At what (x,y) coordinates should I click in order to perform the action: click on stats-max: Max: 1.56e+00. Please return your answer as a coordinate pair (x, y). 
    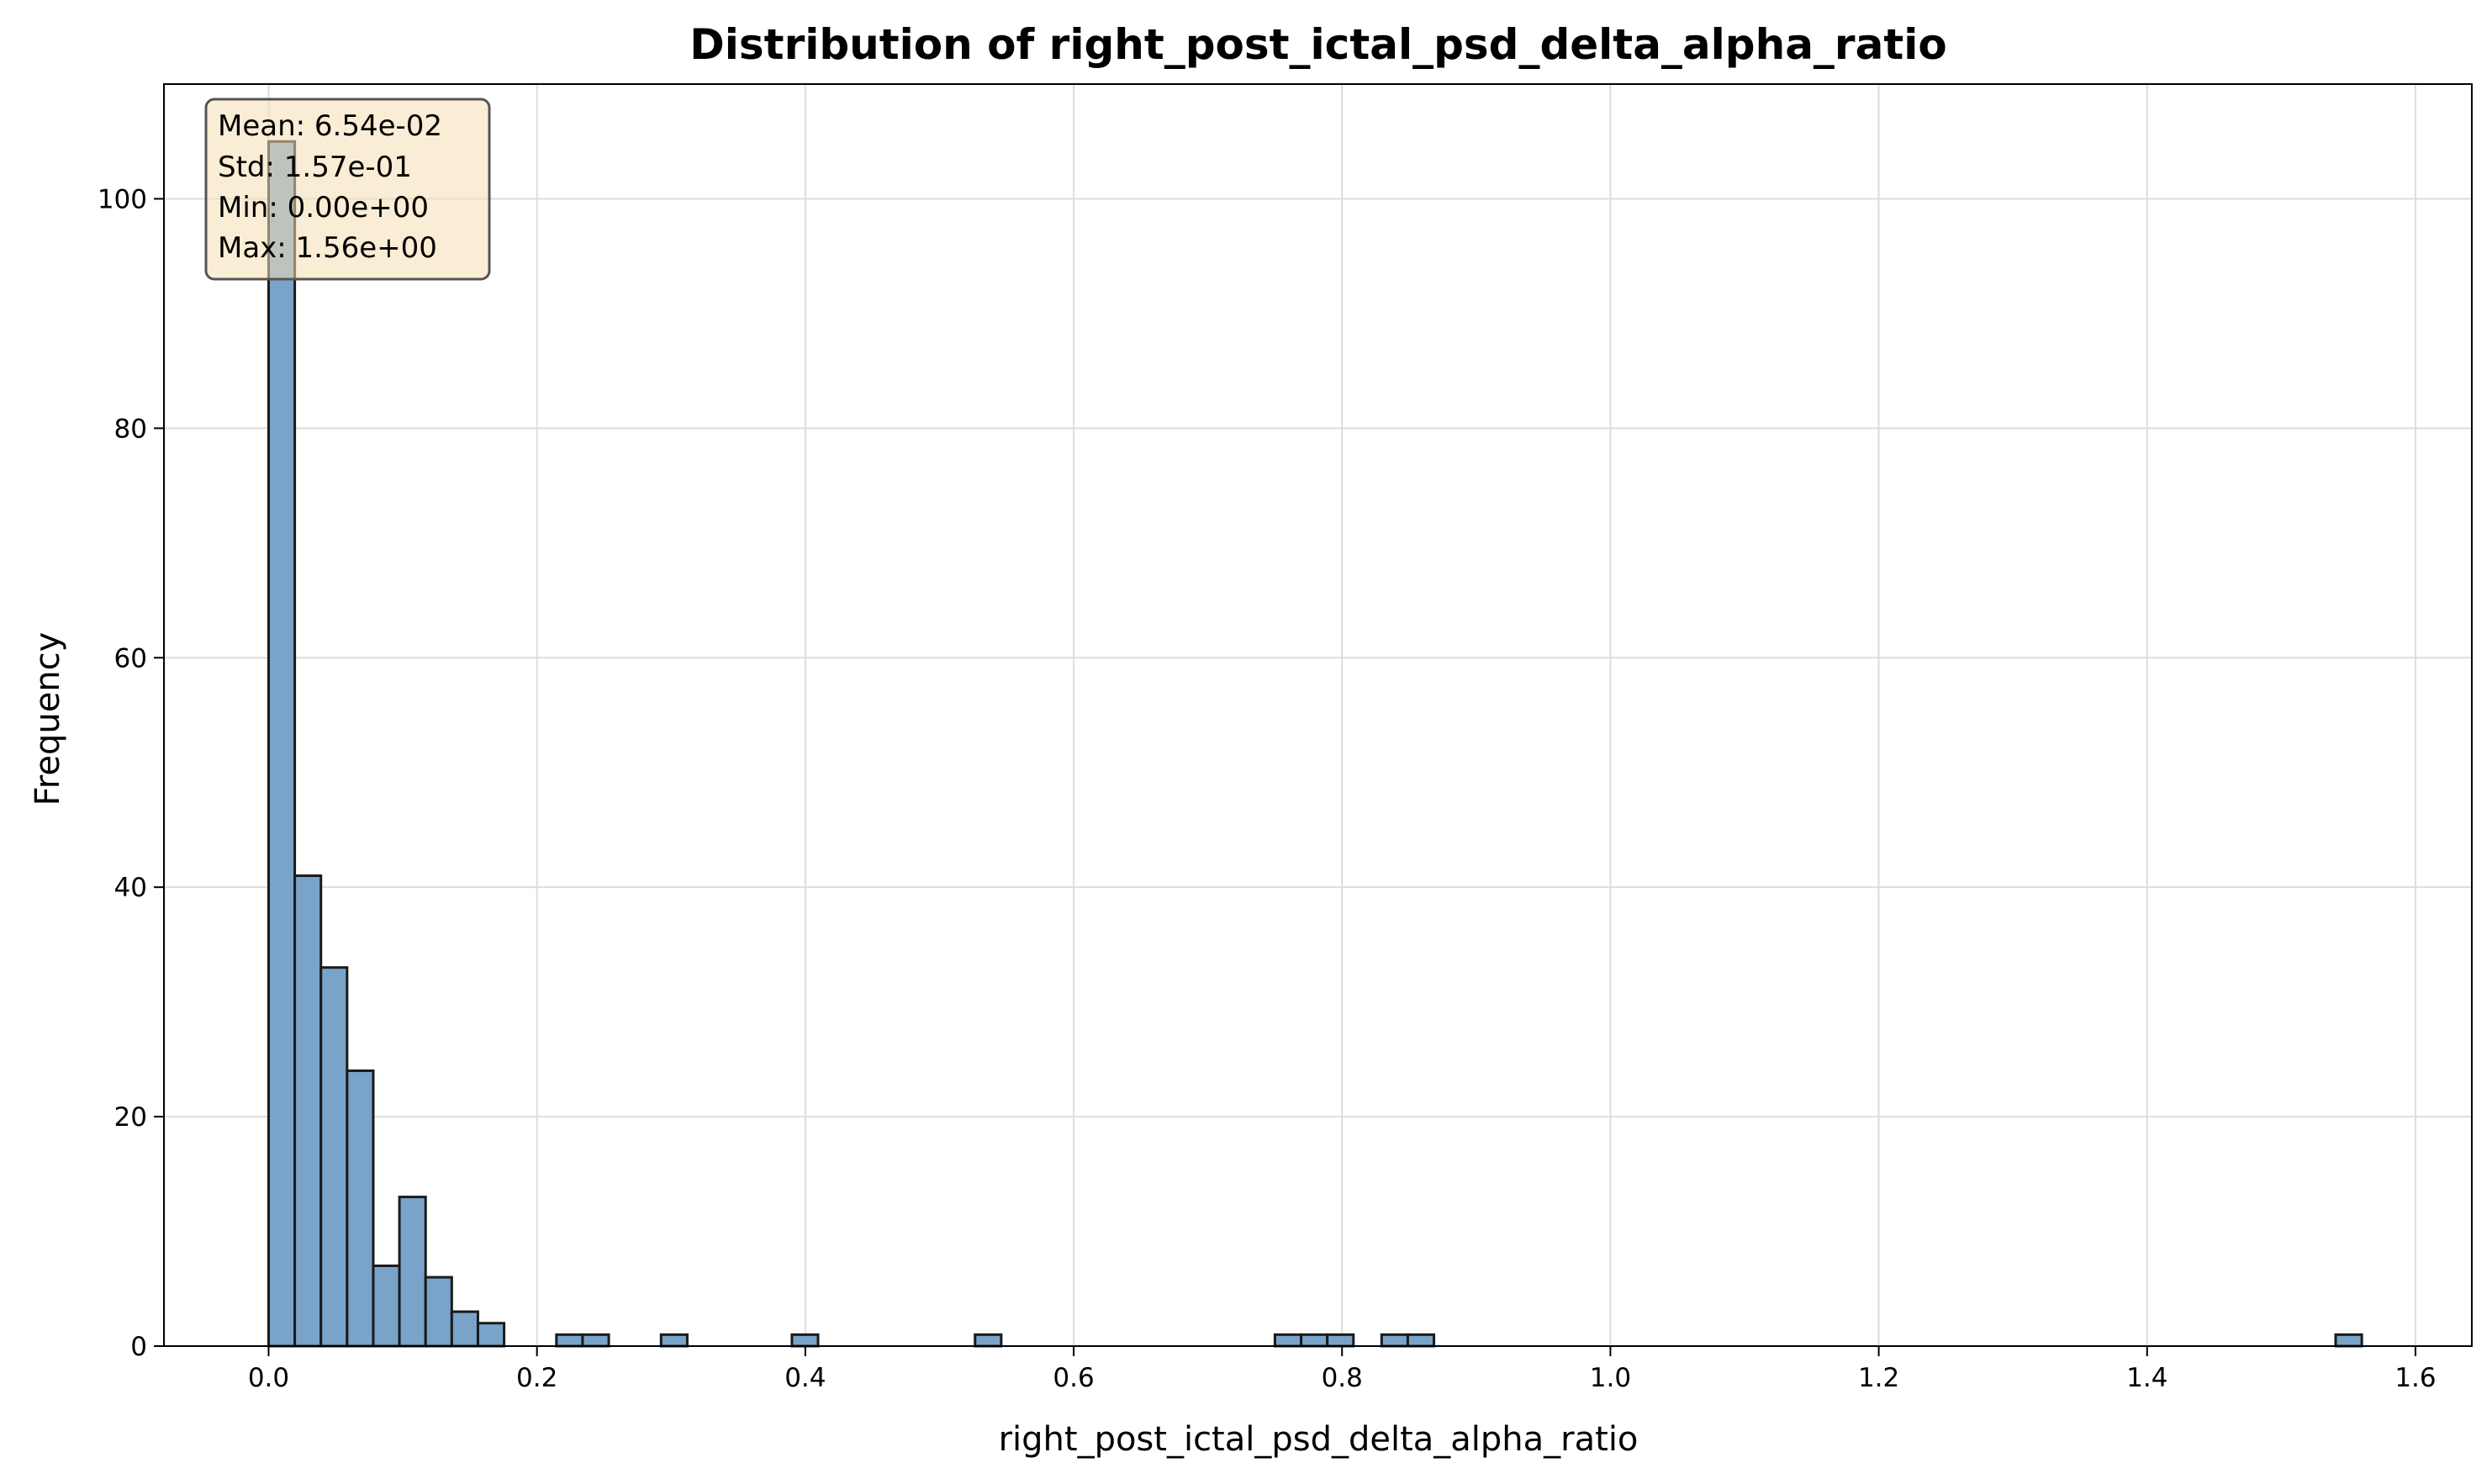
    Looking at the image, I should click on (327, 248).